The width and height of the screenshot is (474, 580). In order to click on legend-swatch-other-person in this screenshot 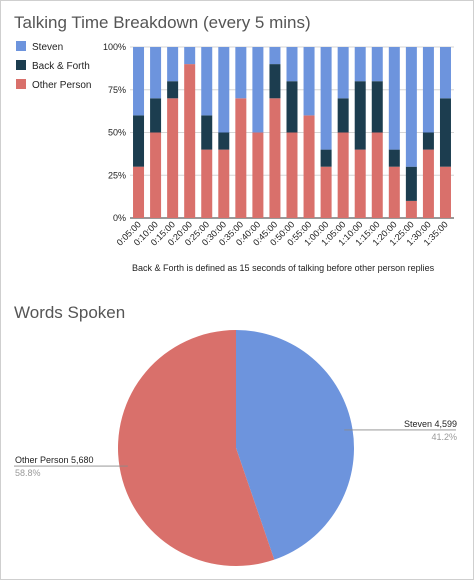, I will do `click(21, 84)`.